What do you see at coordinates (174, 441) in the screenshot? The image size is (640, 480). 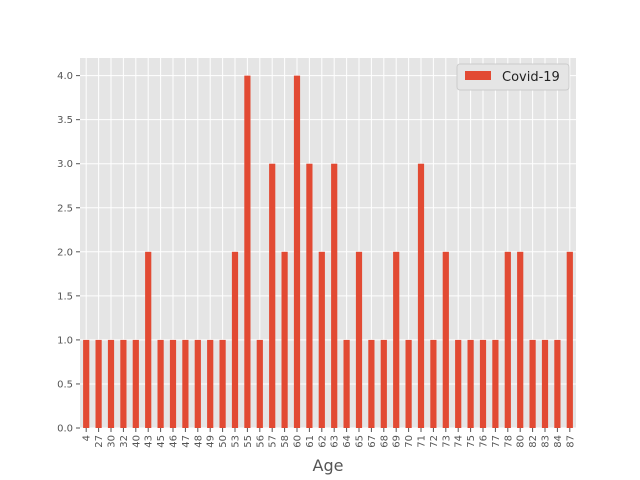 I see `x-tick-label: 46` at bounding box center [174, 441].